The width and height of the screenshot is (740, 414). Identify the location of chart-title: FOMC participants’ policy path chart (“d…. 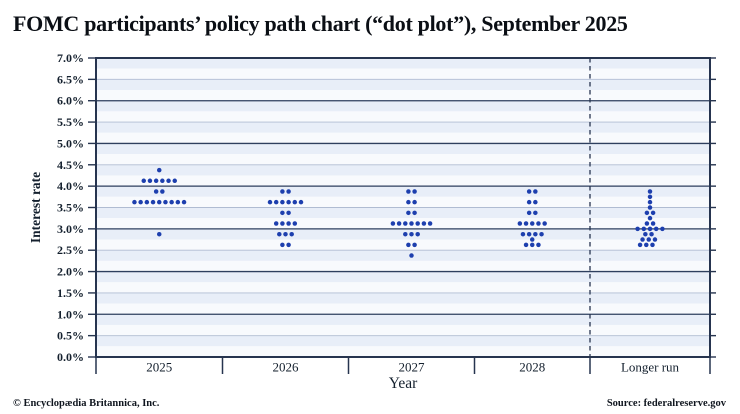
(320, 23).